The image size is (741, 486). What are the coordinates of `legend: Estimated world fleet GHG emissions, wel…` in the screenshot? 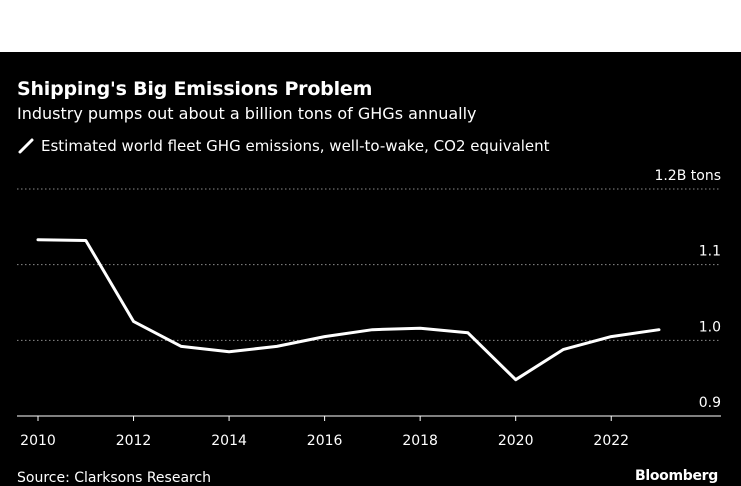 It's located at (283, 146).